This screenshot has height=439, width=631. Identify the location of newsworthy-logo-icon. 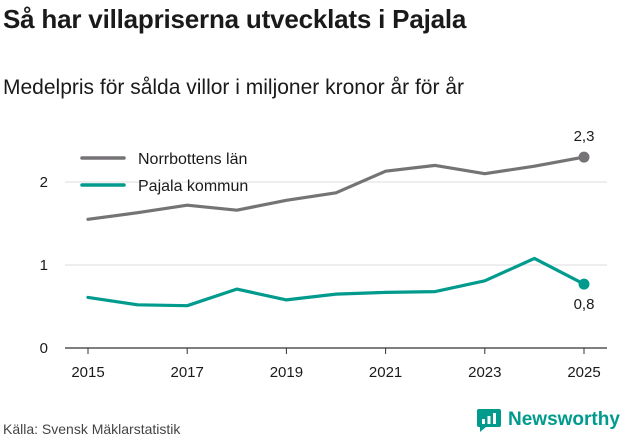
(489, 420).